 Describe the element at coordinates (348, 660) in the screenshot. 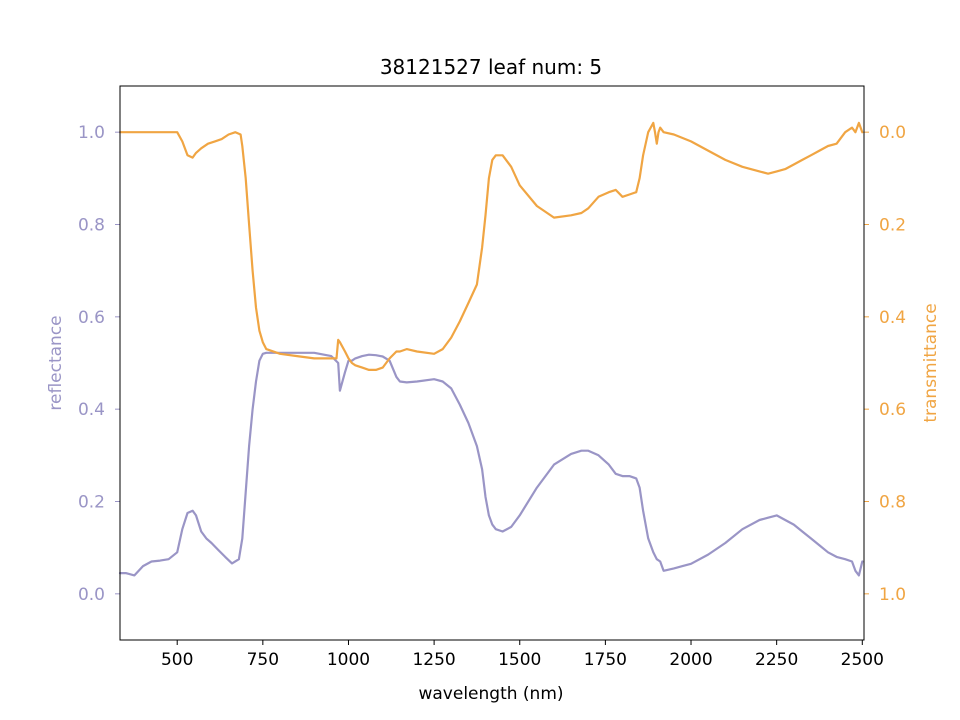

I see `x-tick-label: 1000` at that location.